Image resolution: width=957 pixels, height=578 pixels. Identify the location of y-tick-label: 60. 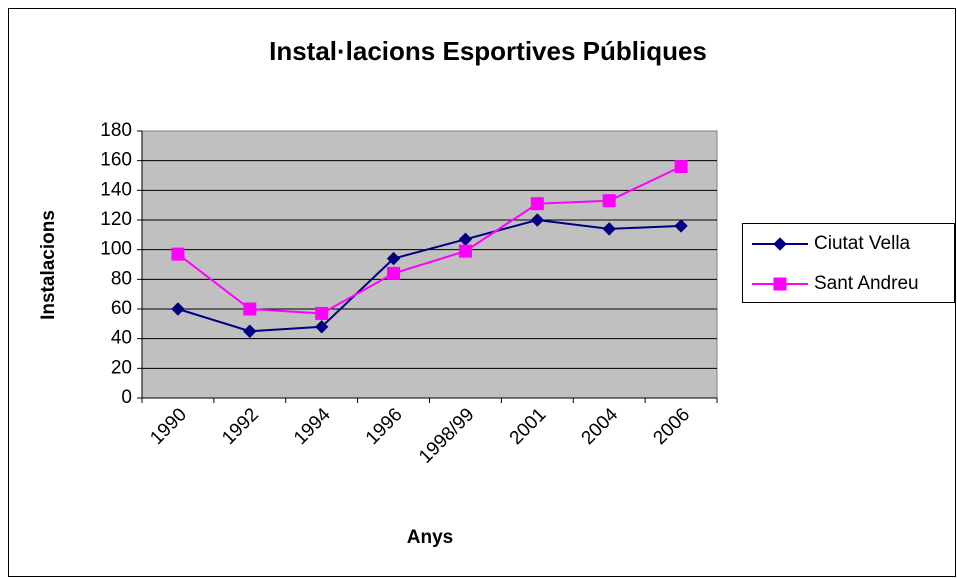
(121, 308).